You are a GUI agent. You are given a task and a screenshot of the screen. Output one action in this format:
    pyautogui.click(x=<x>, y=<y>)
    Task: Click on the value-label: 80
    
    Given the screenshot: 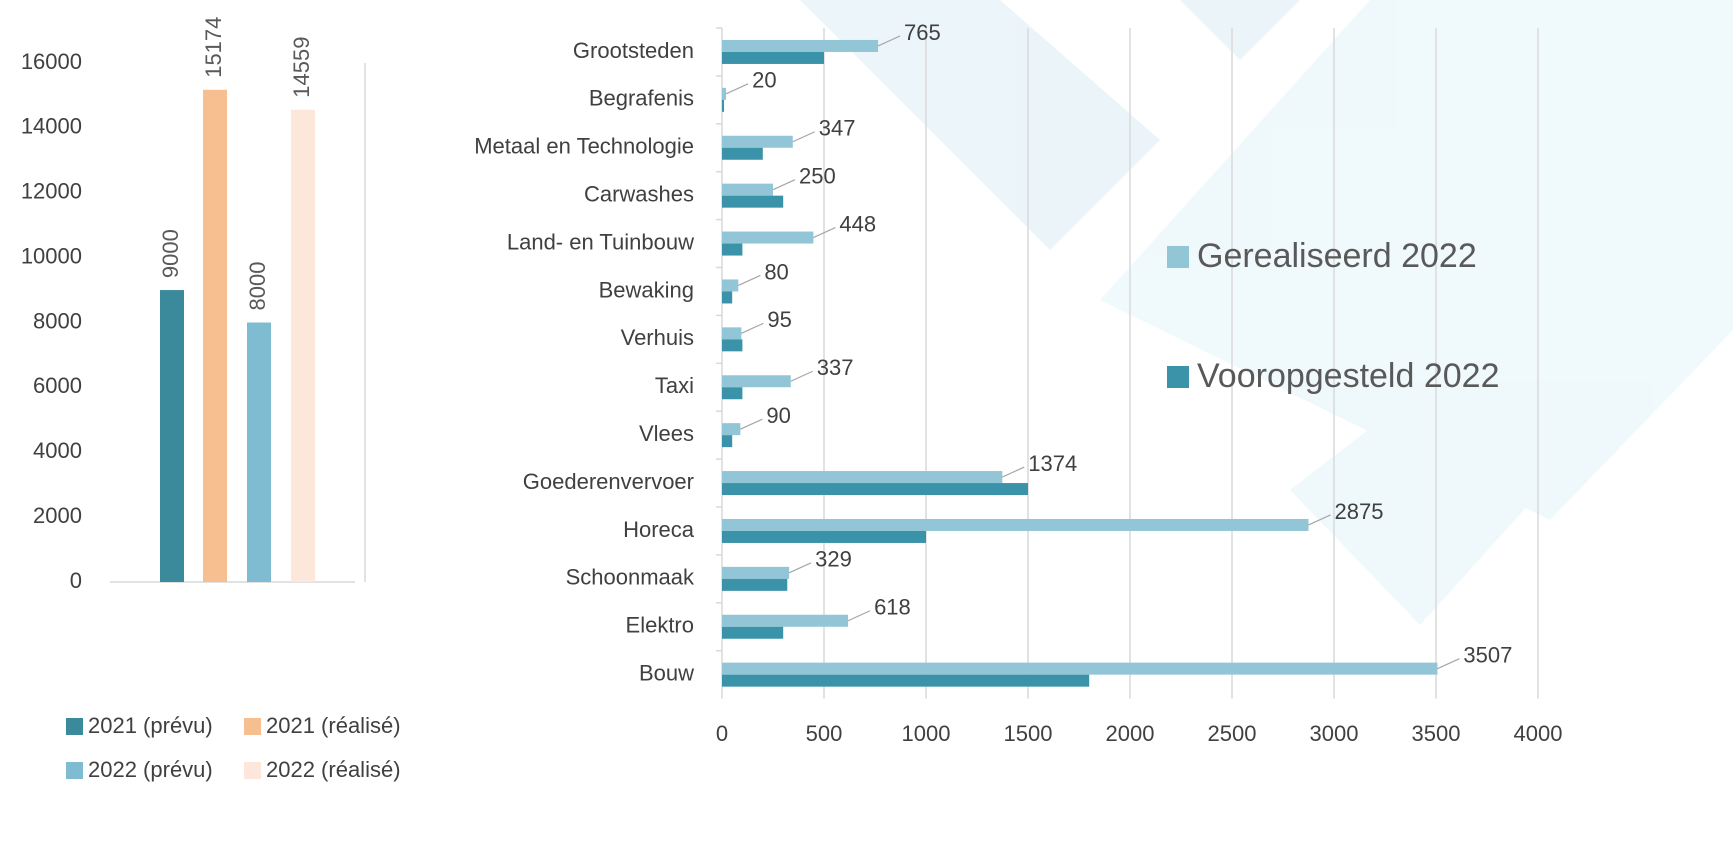 What is the action you would take?
    pyautogui.click(x=776, y=271)
    